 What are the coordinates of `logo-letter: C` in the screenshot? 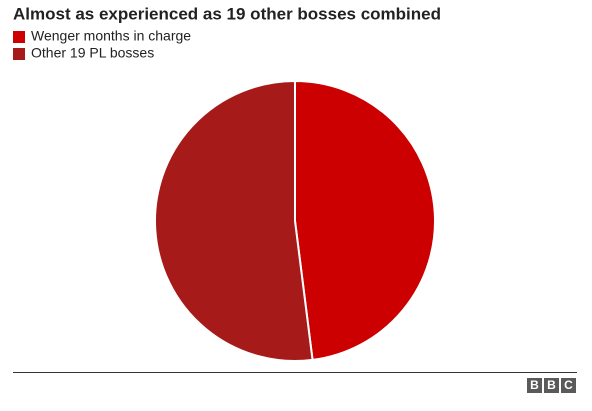 It's located at (568, 385).